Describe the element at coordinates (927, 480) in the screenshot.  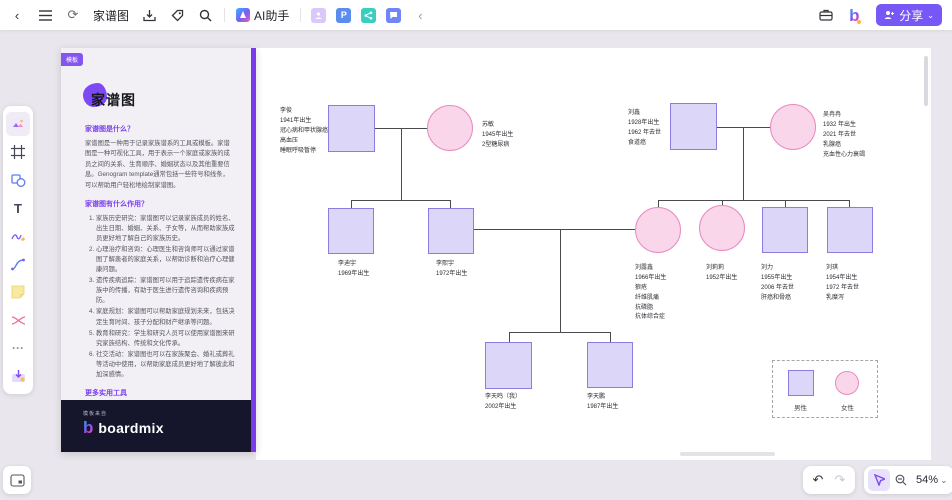
I see `zoom-level: 54%` at that location.